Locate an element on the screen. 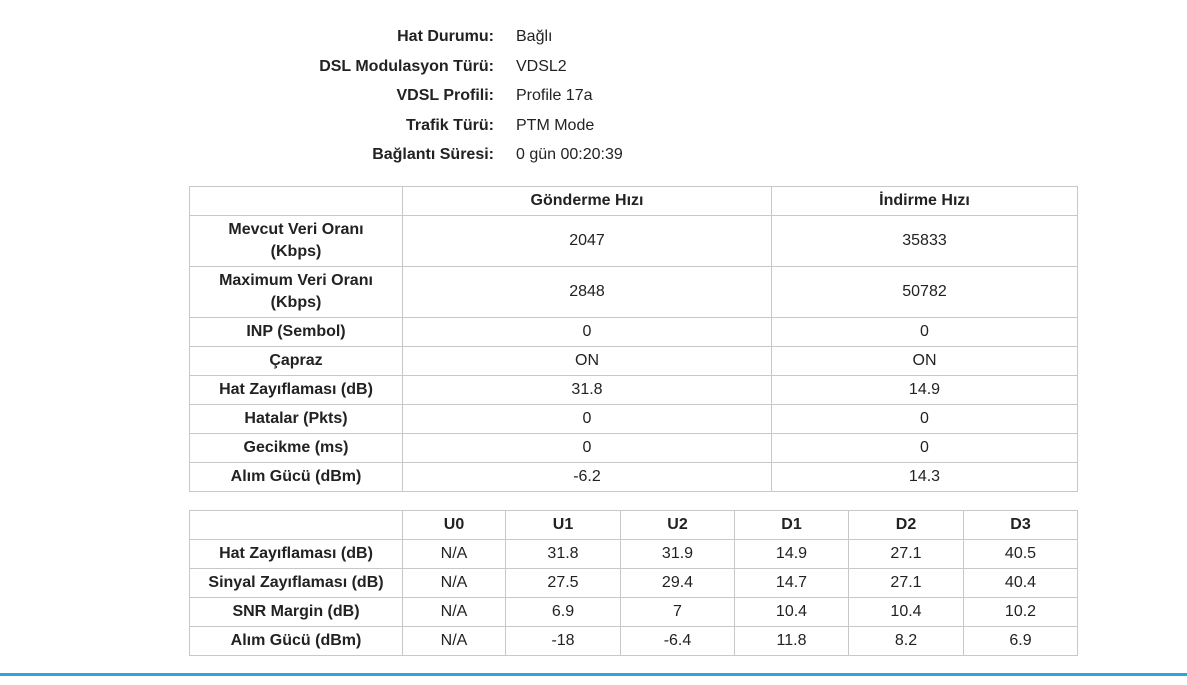  band-value: 29.4 is located at coordinates (677, 583).